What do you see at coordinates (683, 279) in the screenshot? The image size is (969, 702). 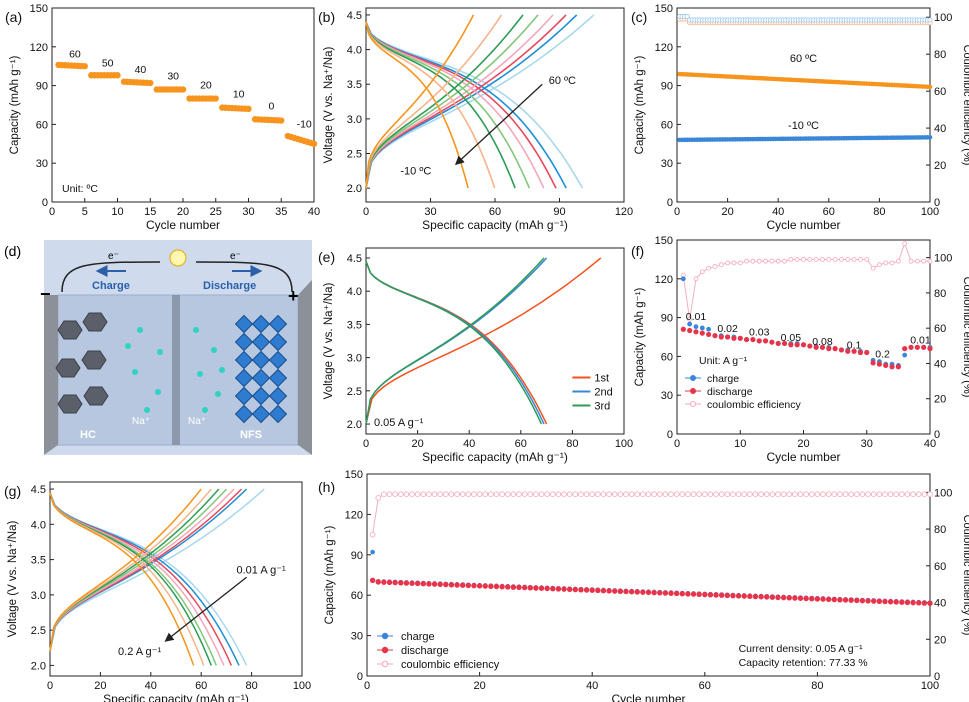 I see `charge-point` at bounding box center [683, 279].